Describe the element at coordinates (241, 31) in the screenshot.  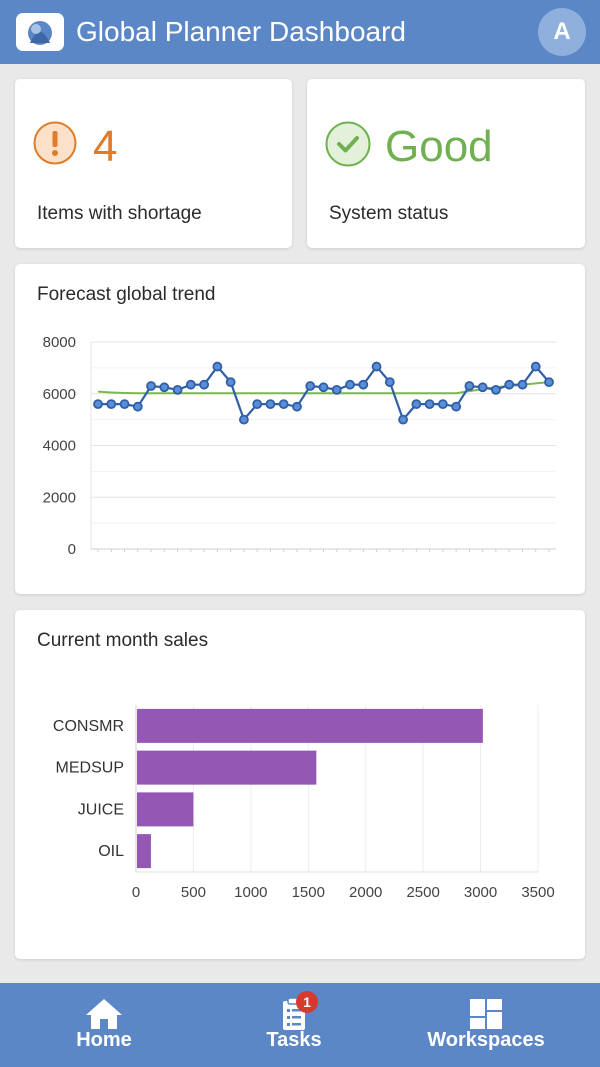
I see `app-title: Global Planner Dashboard` at that location.